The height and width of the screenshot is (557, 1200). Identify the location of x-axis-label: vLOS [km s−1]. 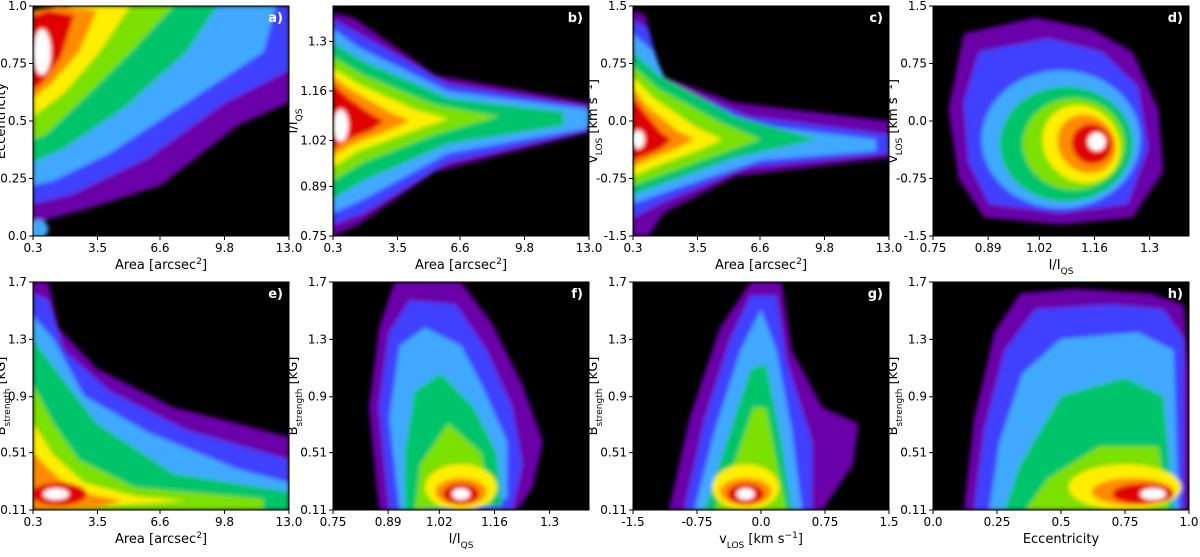
(761, 541).